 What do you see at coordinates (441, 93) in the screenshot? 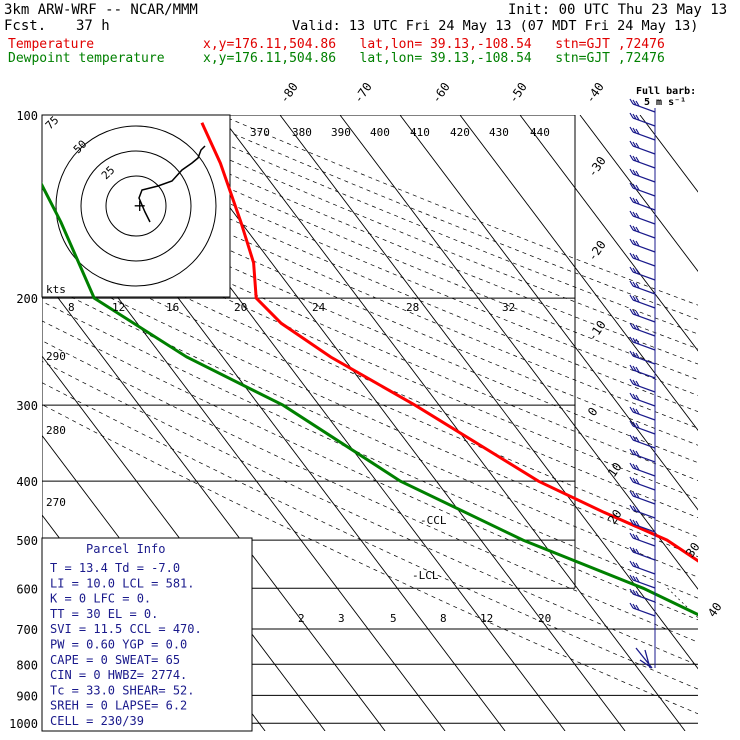
I see `isotherm-label: -60` at bounding box center [441, 93].